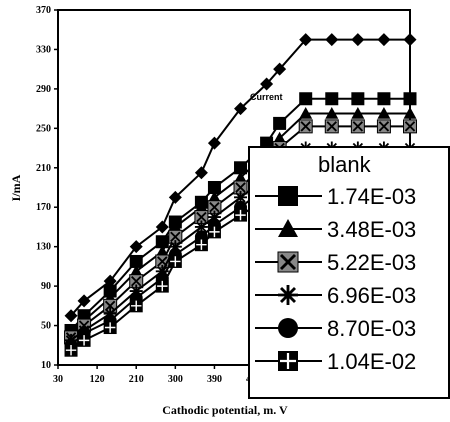 This screenshot has width=450, height=422. Describe the element at coordinates (43, 207) in the screenshot. I see `y-tick-label: 170` at that location.